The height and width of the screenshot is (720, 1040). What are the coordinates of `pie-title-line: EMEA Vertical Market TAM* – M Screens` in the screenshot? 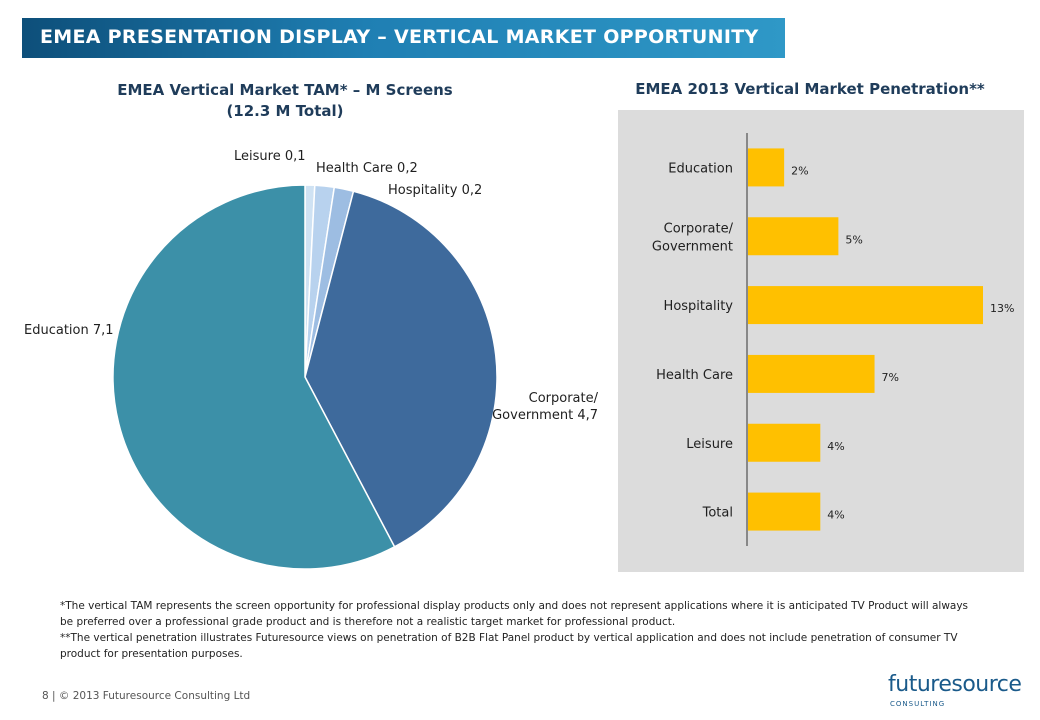 It's located at (285, 90).